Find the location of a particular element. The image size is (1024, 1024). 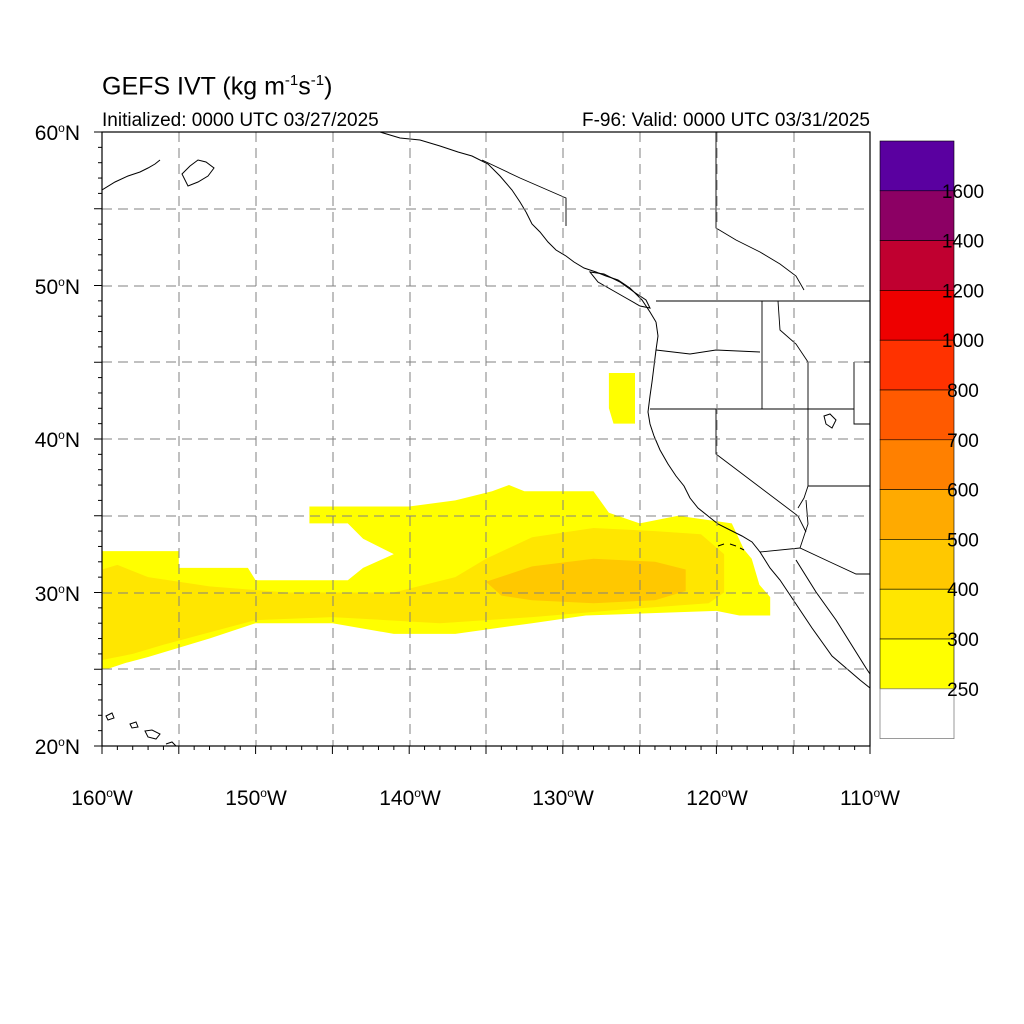

lat-label-20: 20oN is located at coordinates (57, 747).